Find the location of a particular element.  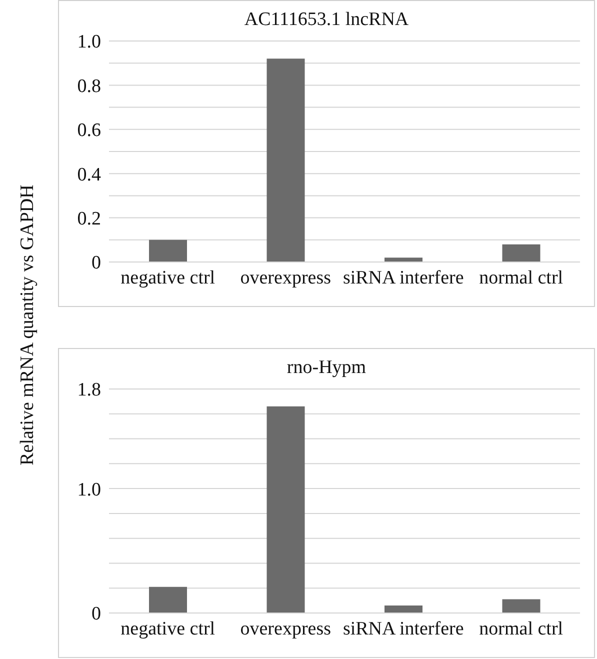

y-tick-label: 1.8 is located at coordinates (89, 390).